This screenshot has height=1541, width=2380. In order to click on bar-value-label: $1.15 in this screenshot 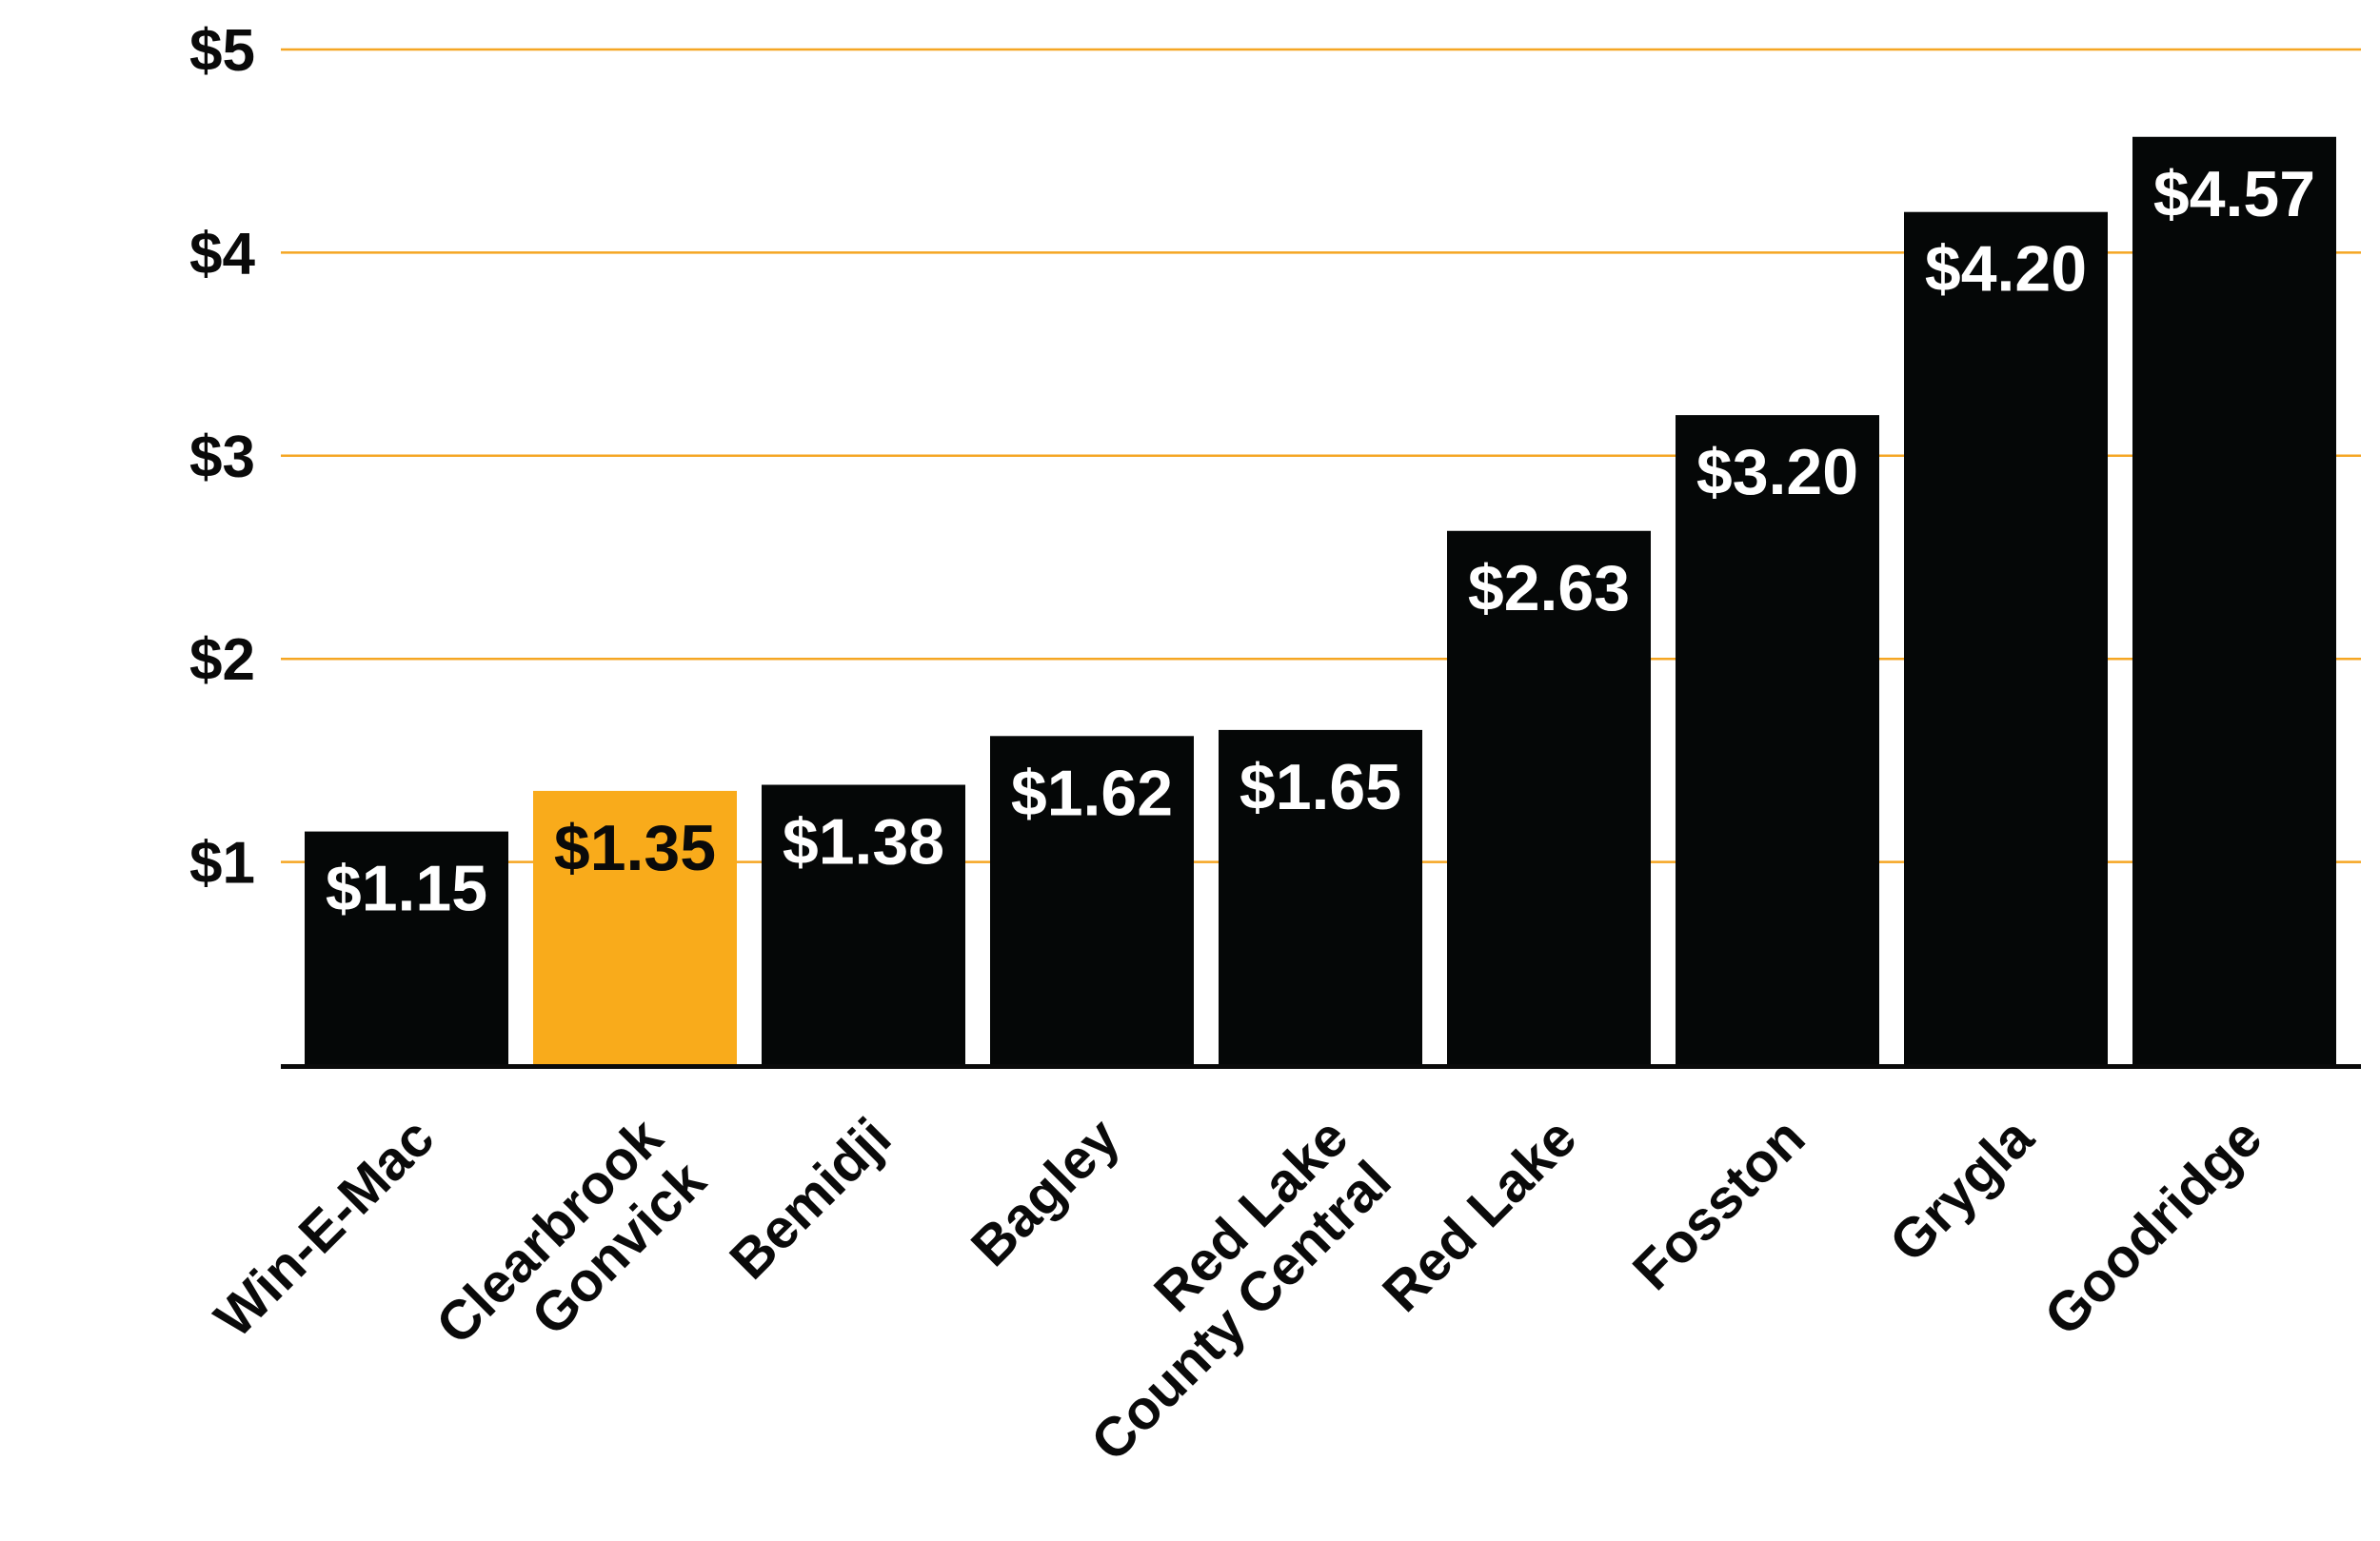, I will do `click(406, 889)`.